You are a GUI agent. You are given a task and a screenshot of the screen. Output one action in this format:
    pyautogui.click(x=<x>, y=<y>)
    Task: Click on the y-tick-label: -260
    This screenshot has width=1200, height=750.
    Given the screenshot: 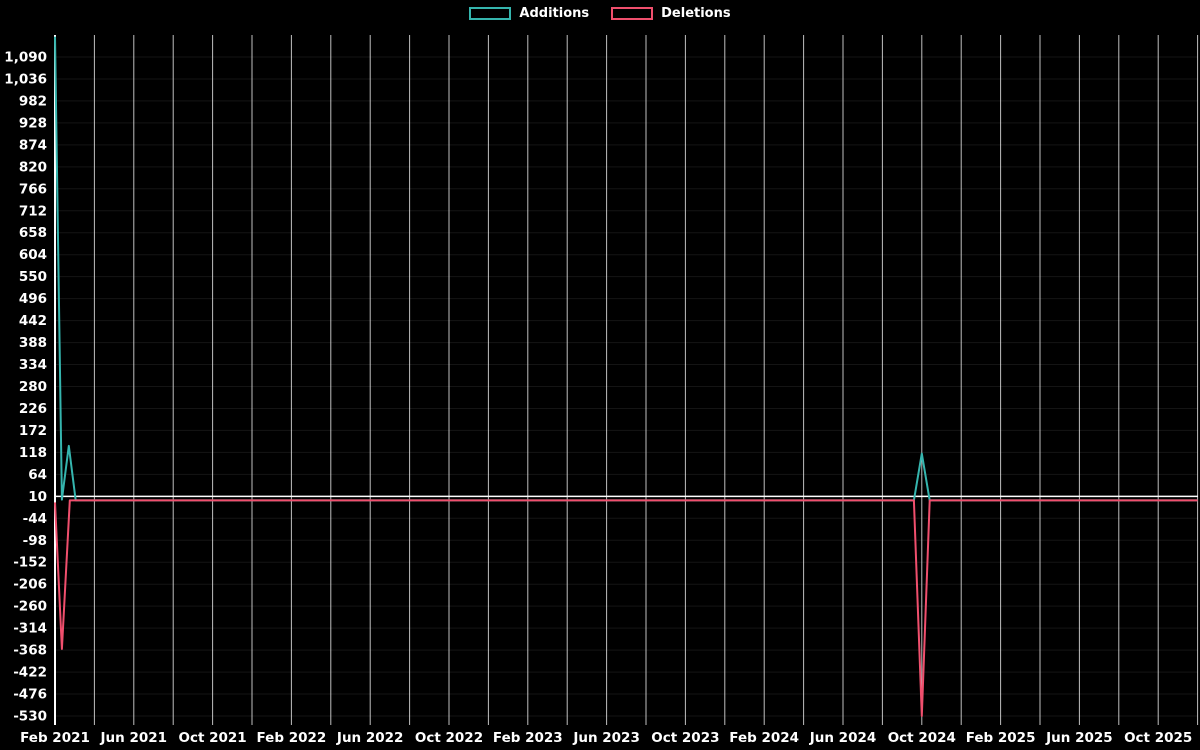 What is the action you would take?
    pyautogui.click(x=30, y=607)
    